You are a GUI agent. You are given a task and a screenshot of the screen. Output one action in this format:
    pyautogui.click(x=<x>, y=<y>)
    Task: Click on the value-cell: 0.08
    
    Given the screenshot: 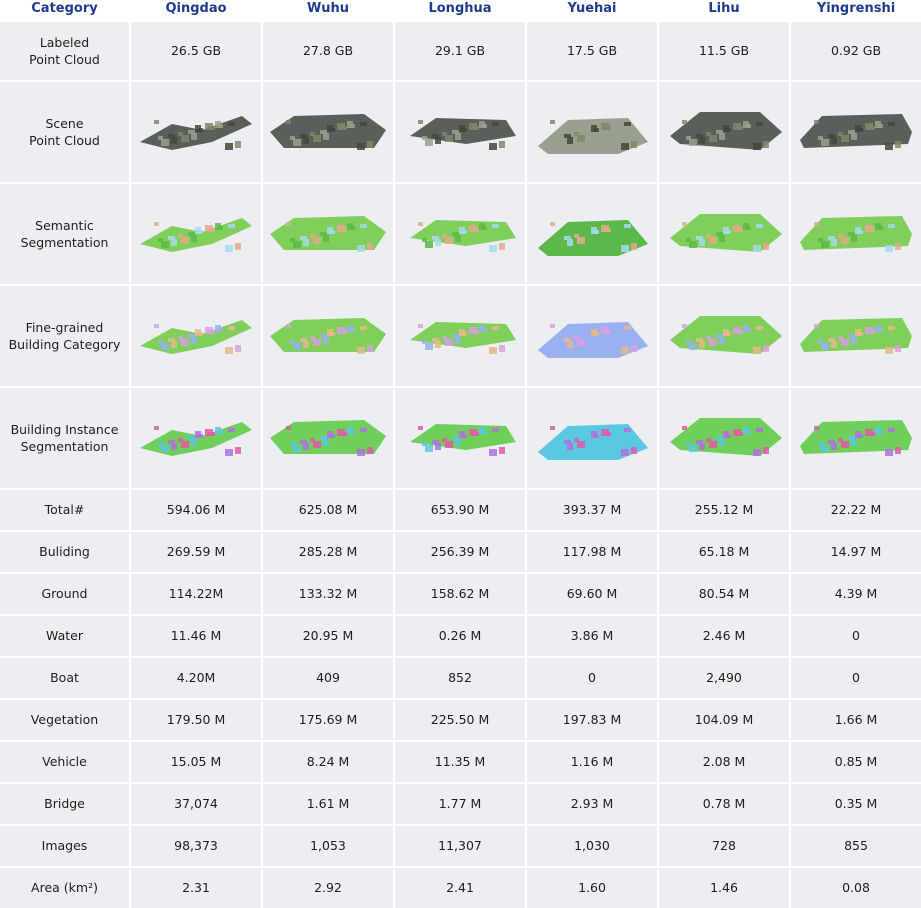 What is the action you would take?
    pyautogui.click(x=856, y=888)
    